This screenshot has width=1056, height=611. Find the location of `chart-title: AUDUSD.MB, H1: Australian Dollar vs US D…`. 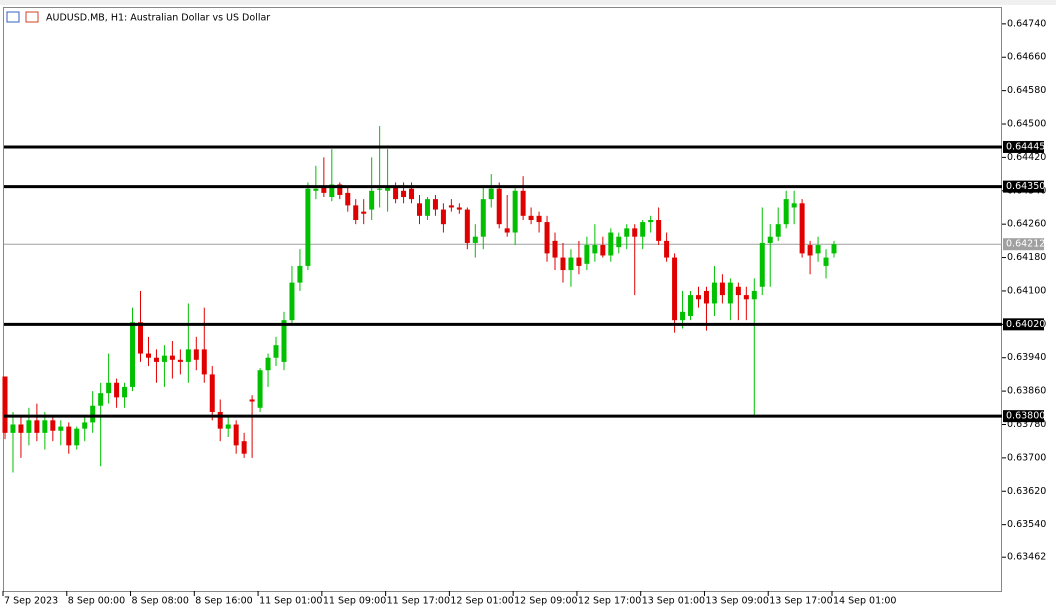

chart-title: AUDUSD.MB, H1: Australian Dollar vs US D… is located at coordinates (158, 18).